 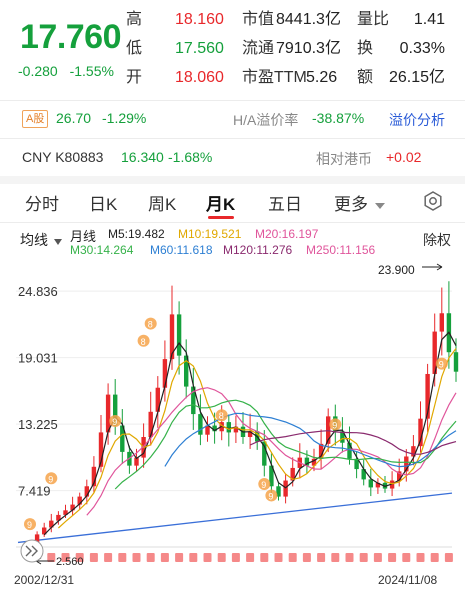 What do you see at coordinates (232, 158) in the screenshot?
I see `cny-row: CNY K80883 16.340 -1.68% 相对港币 +0.02` at bounding box center [232, 158].